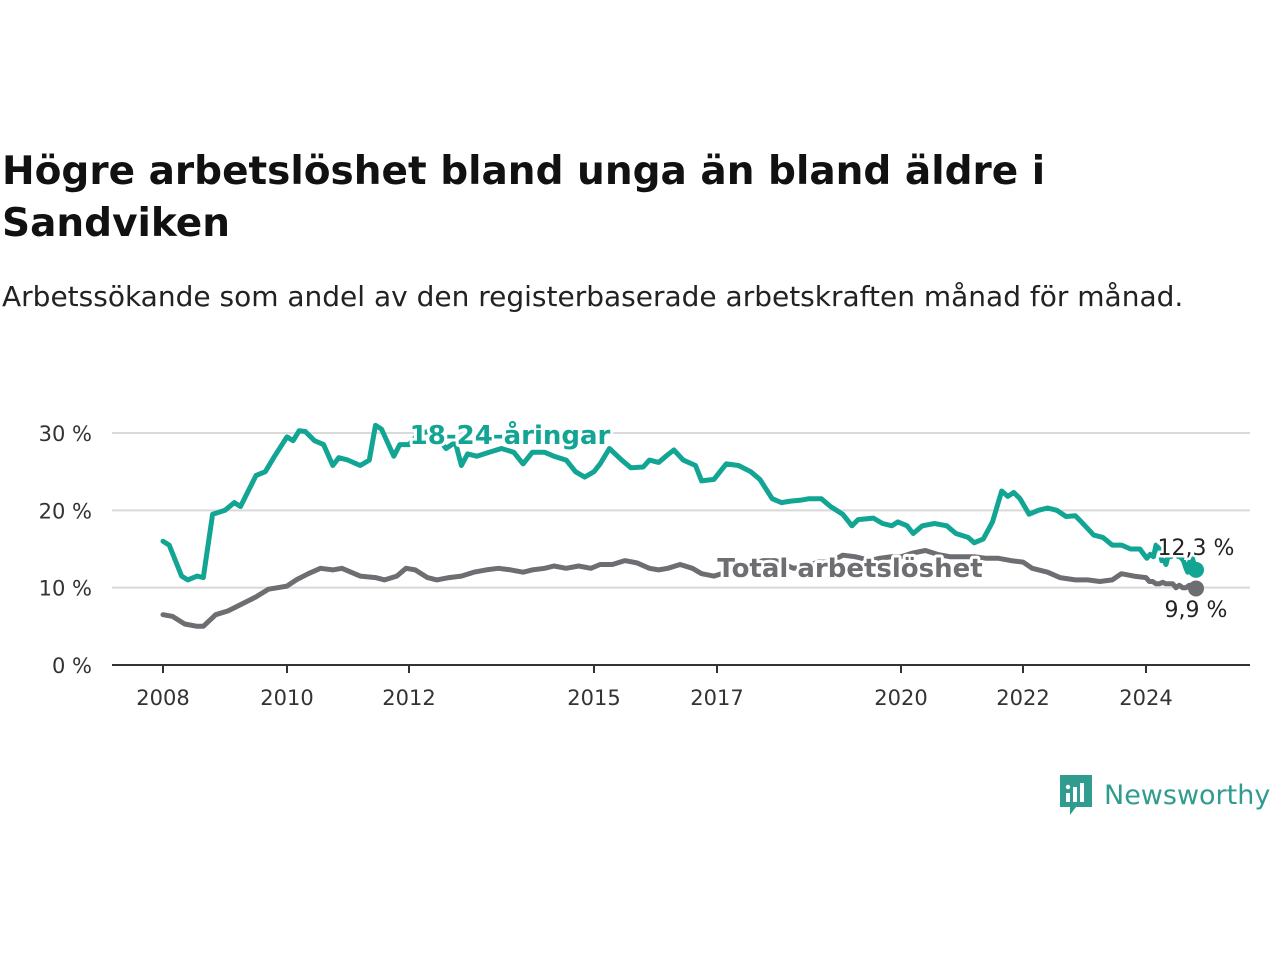  Describe the element at coordinates (1196, 548) in the screenshot. I see `end-value-label: 12,3 %` at that location.